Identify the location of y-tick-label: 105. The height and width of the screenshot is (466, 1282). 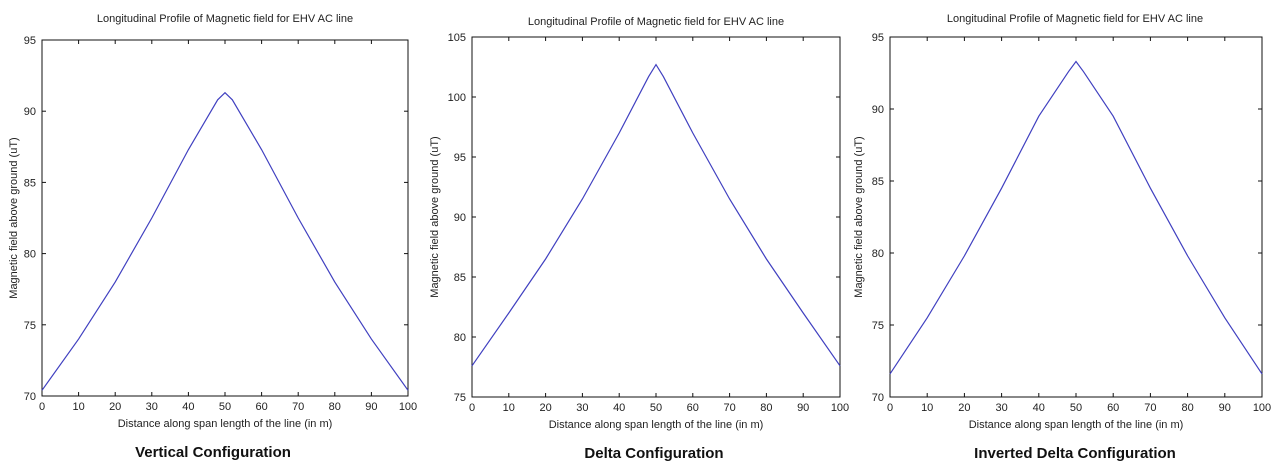
(457, 38).